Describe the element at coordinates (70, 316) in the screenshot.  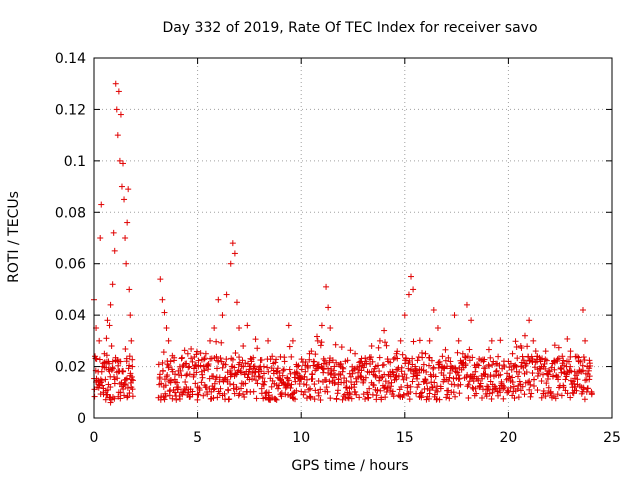
I see `y-tick-label: 0.04` at that location.